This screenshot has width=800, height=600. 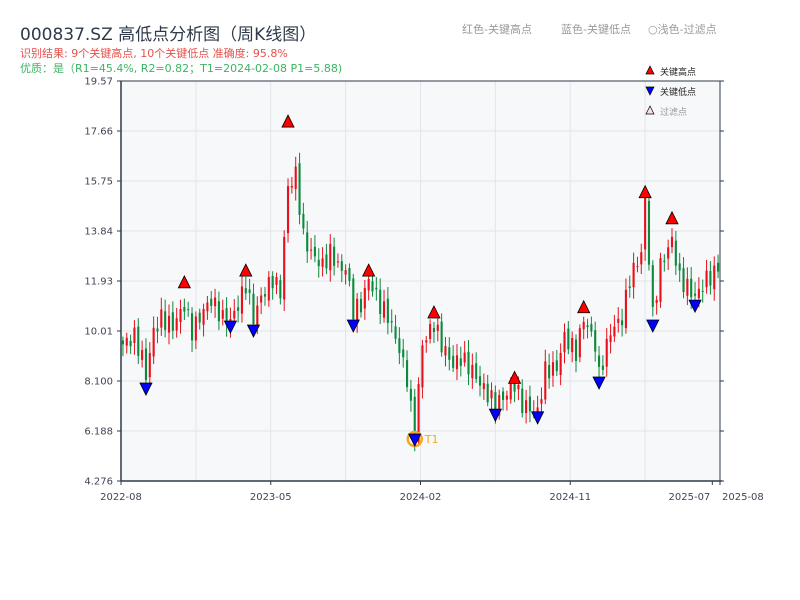 I want to click on y-tick-label: 19.57, so click(x=98, y=82).